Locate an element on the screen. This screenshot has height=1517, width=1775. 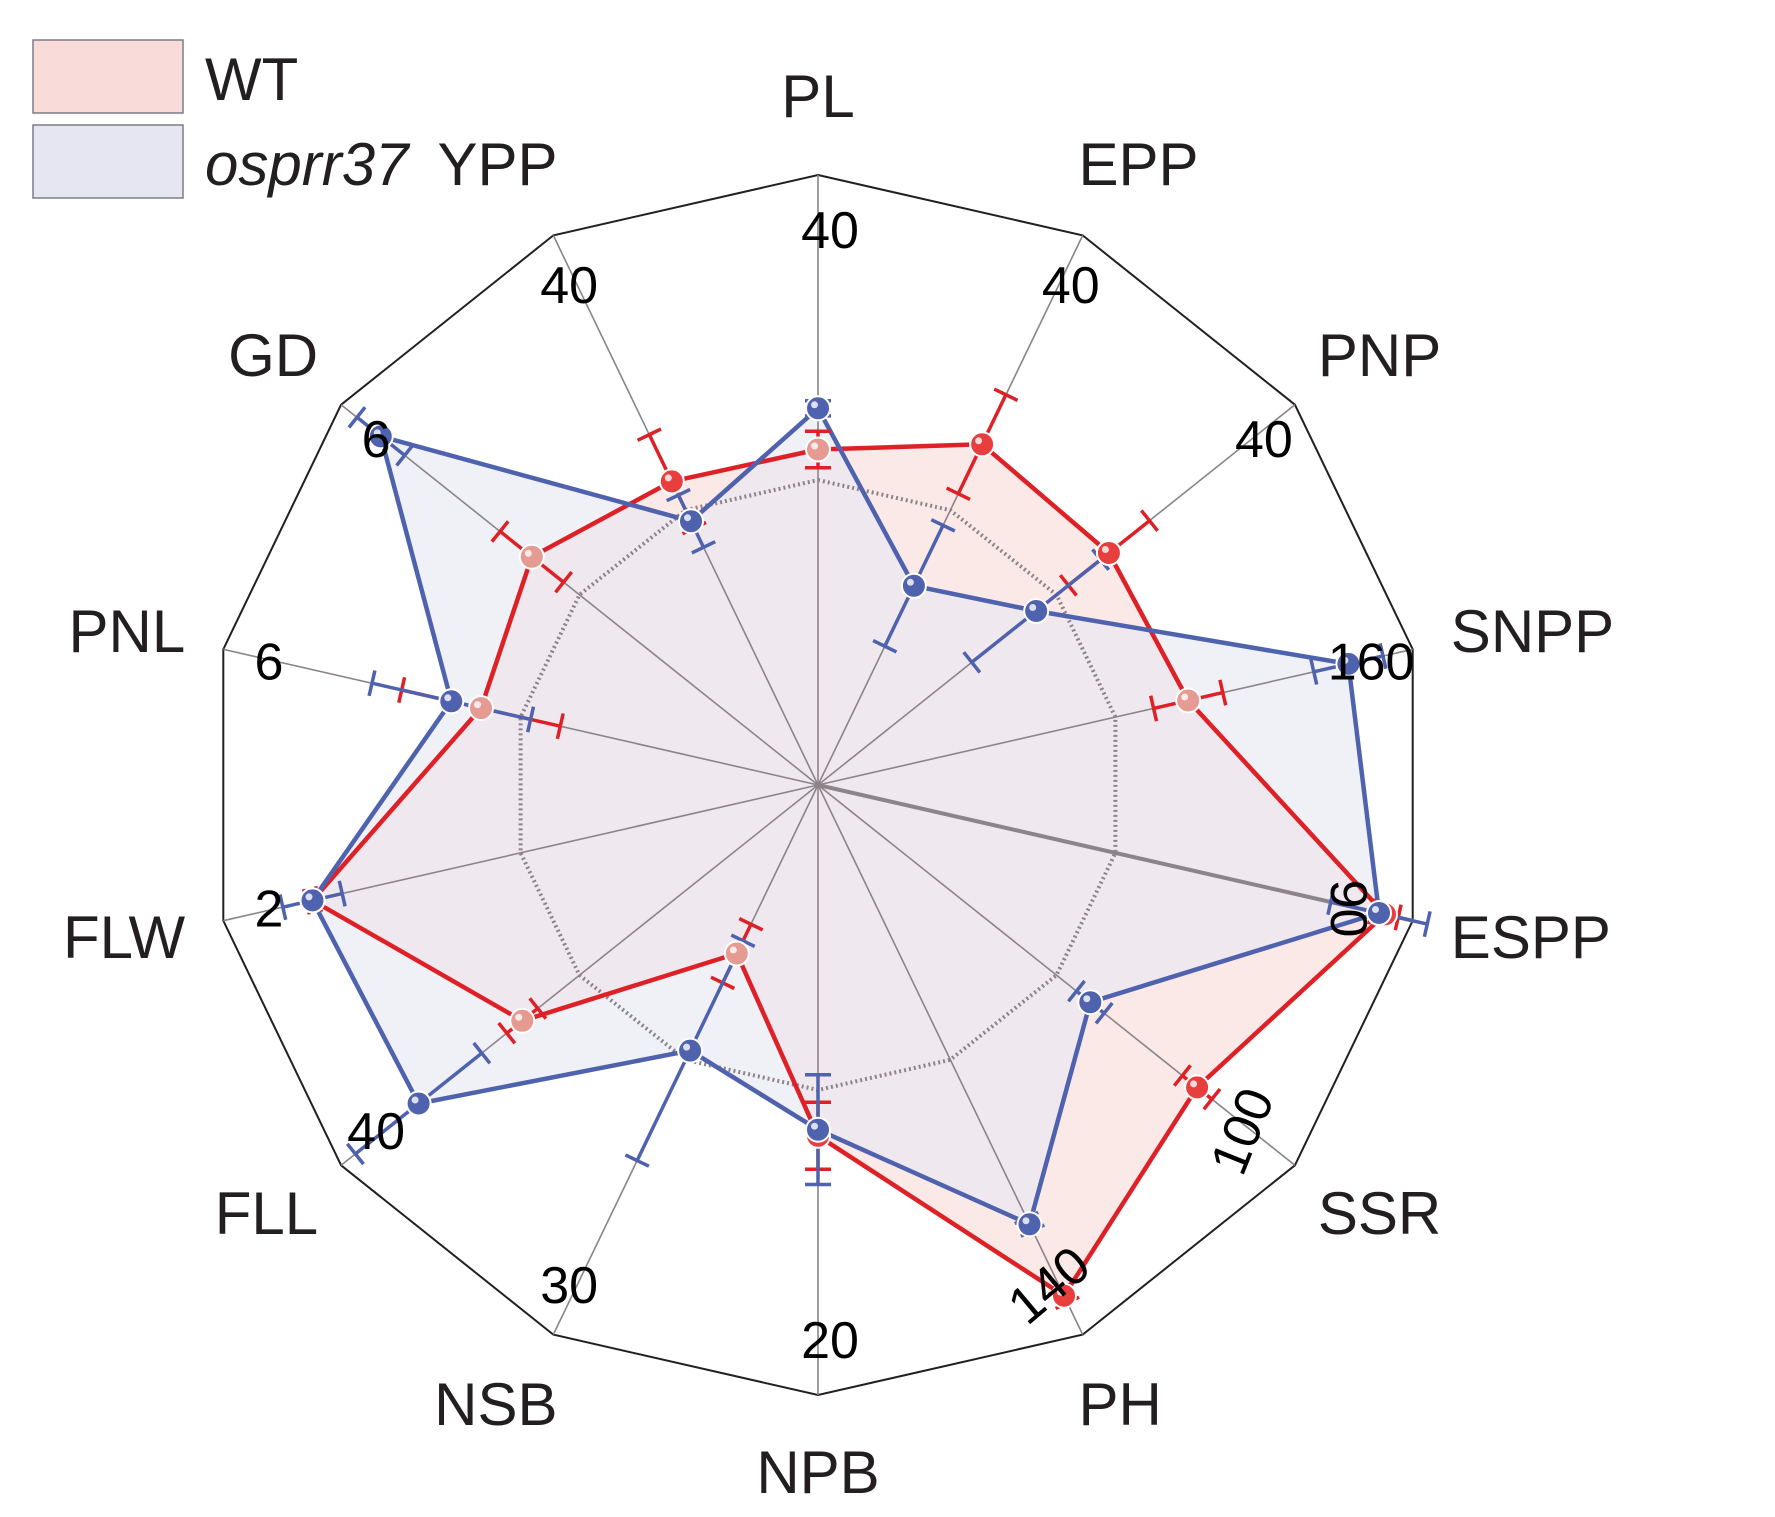
marker-1-ssr is located at coordinates (1090, 1002).